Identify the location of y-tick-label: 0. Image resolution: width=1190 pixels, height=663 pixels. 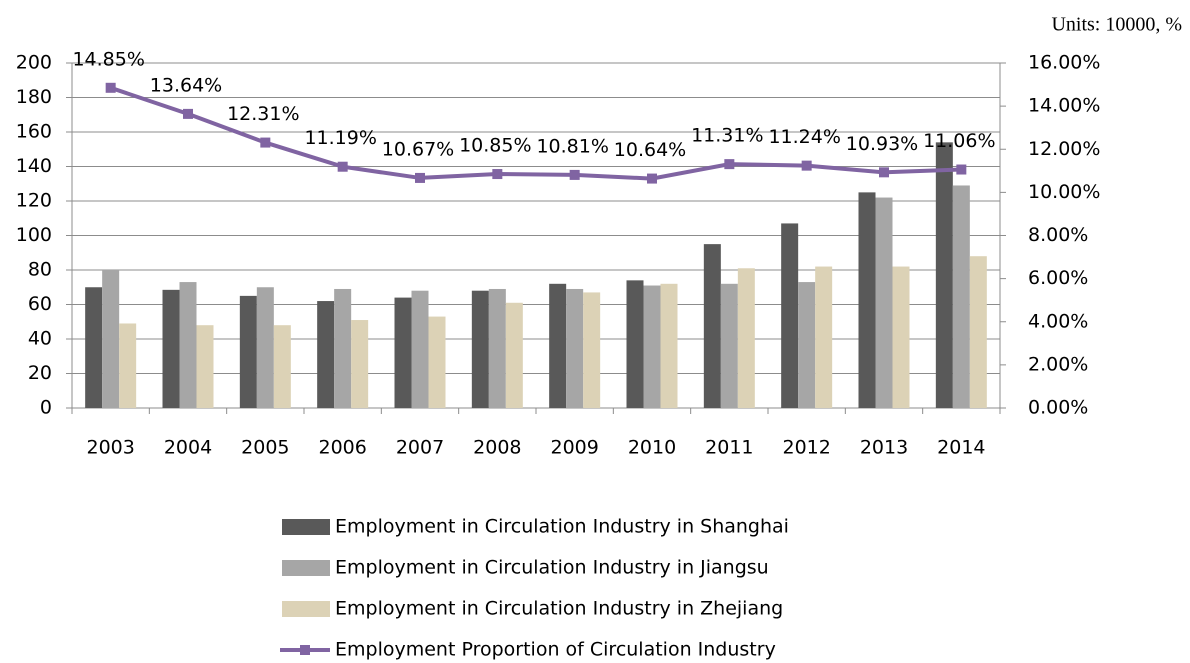
(46, 408).